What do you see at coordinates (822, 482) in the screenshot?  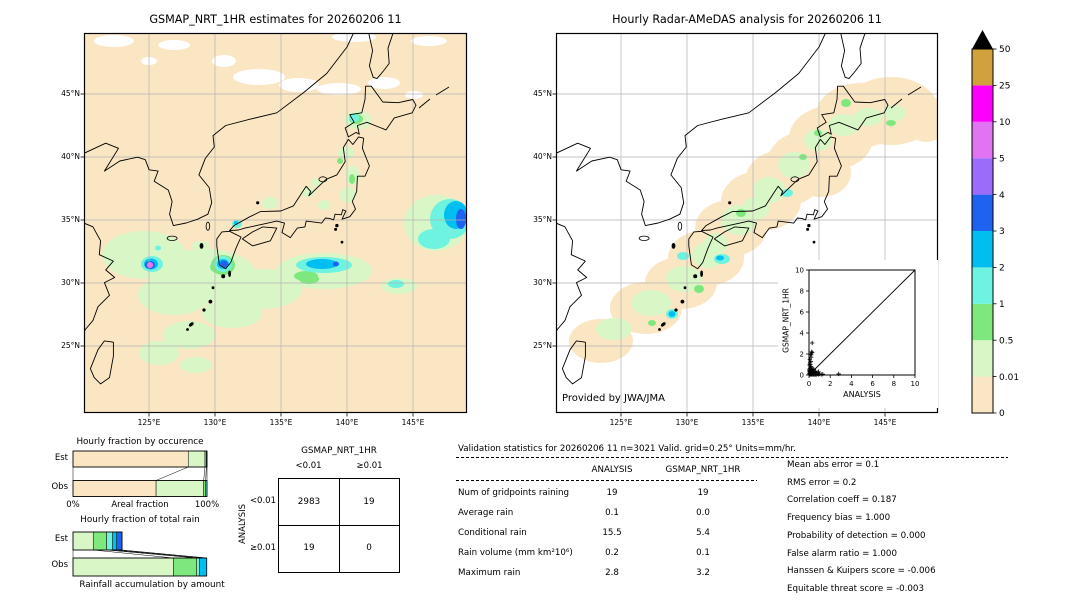 I see `metric-line: RMS error = 0.2` at bounding box center [822, 482].